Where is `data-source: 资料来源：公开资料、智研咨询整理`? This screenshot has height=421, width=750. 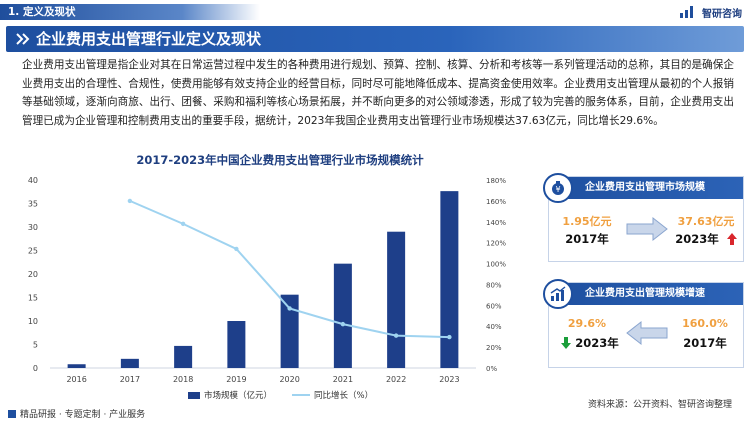
data-source: 资料来源：公开资料、智研咨询整理 is located at coordinates (659, 405).